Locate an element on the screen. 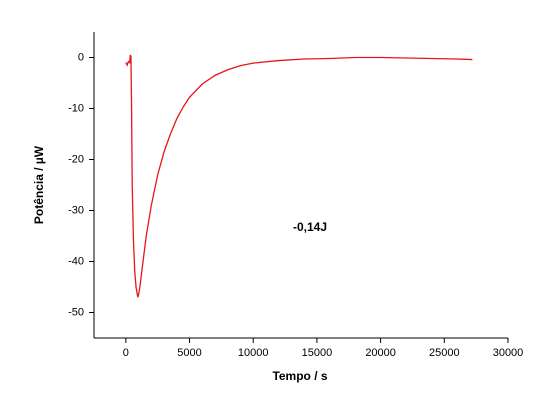  x-axis-label: Tempo / s is located at coordinates (299, 376).